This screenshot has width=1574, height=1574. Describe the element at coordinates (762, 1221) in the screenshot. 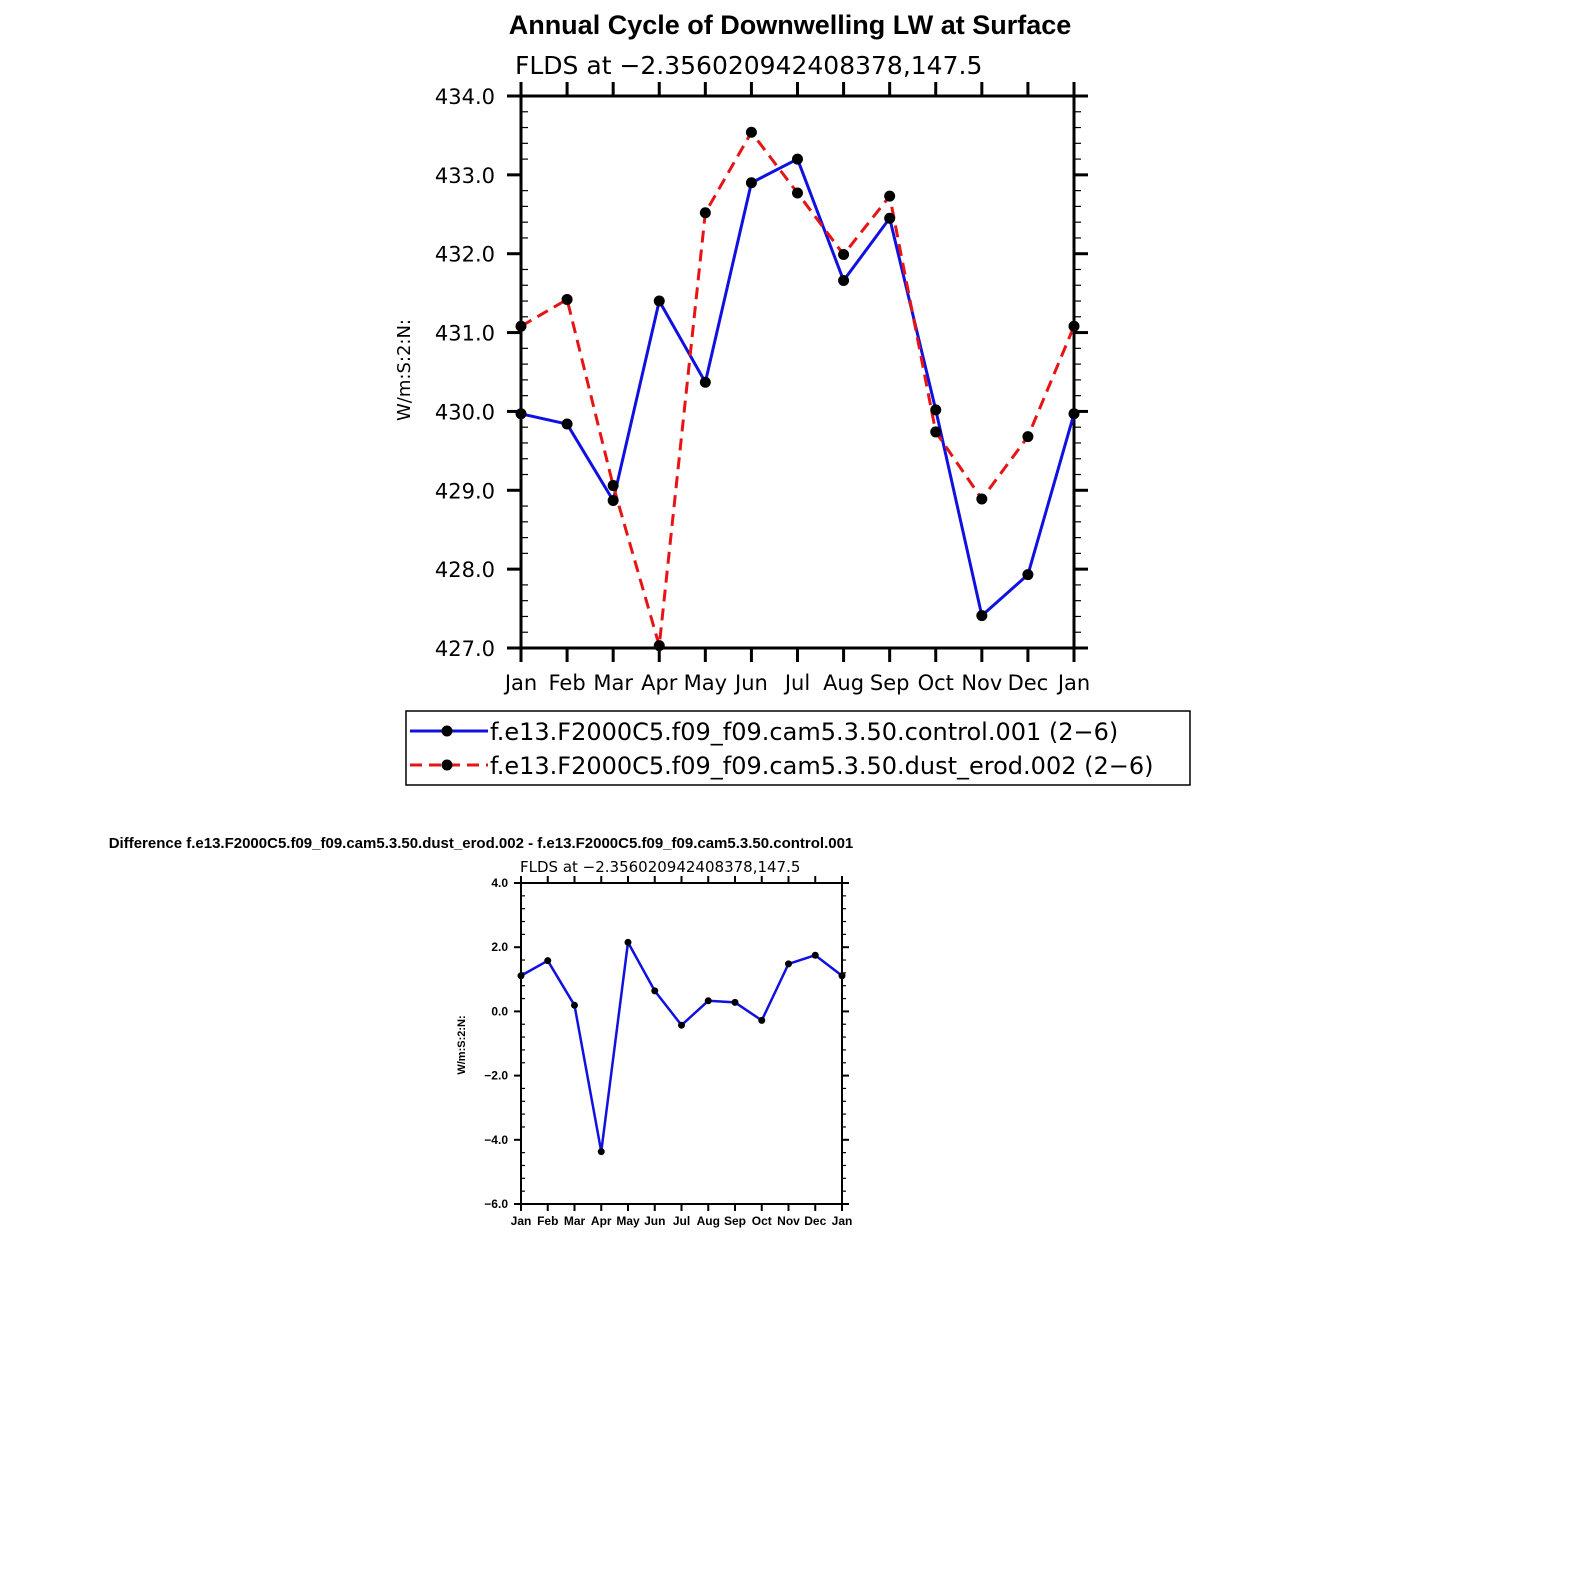

I see `diff-xtick-label: Oct` at that location.